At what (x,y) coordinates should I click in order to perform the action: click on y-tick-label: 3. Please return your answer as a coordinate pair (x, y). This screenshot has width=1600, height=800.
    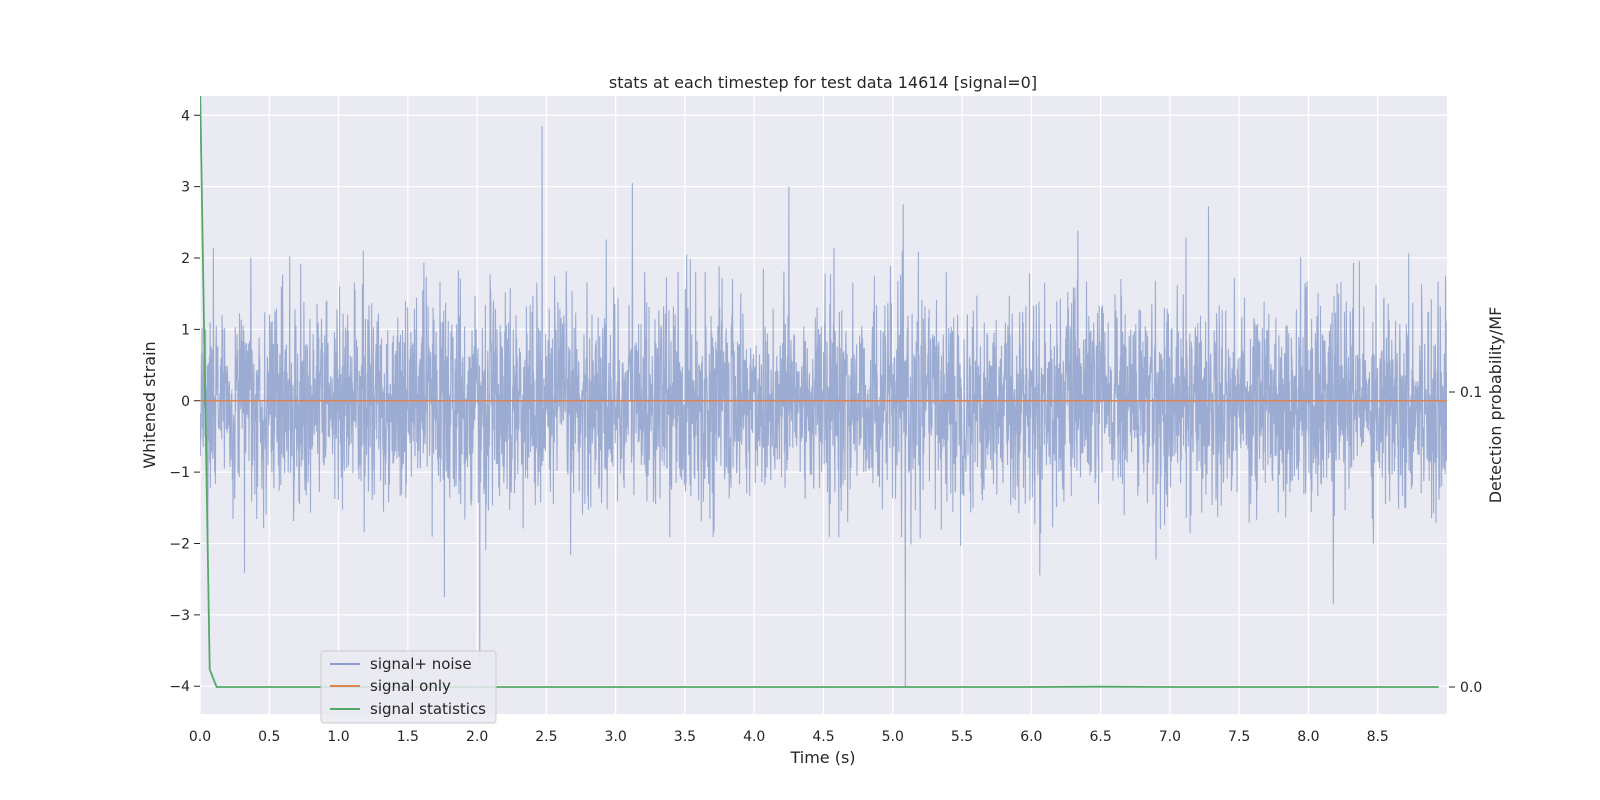
    Looking at the image, I should click on (185, 188).